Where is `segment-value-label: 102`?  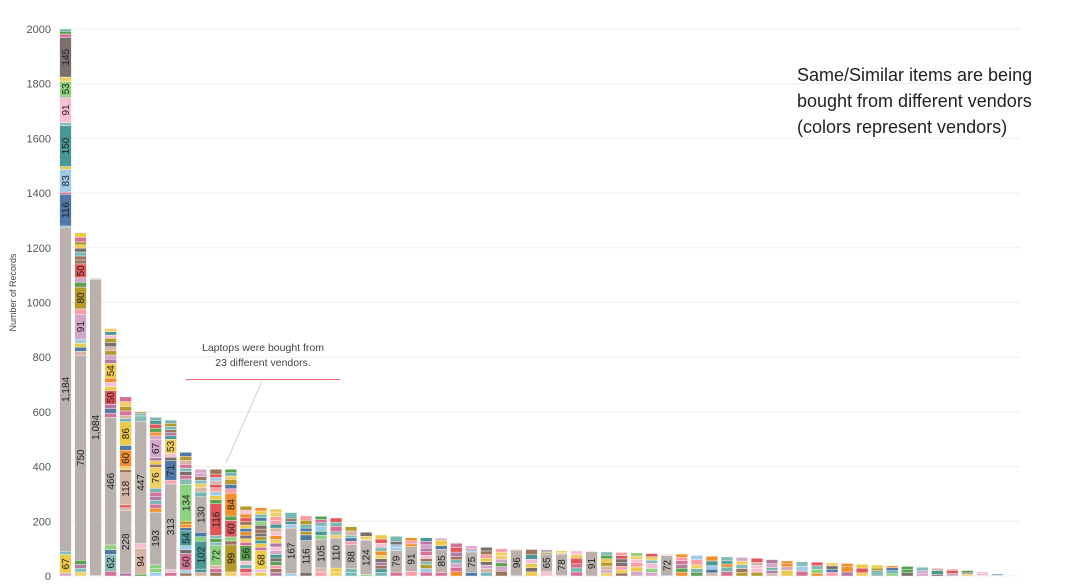
segment-value-label: 102 is located at coordinates (201, 554).